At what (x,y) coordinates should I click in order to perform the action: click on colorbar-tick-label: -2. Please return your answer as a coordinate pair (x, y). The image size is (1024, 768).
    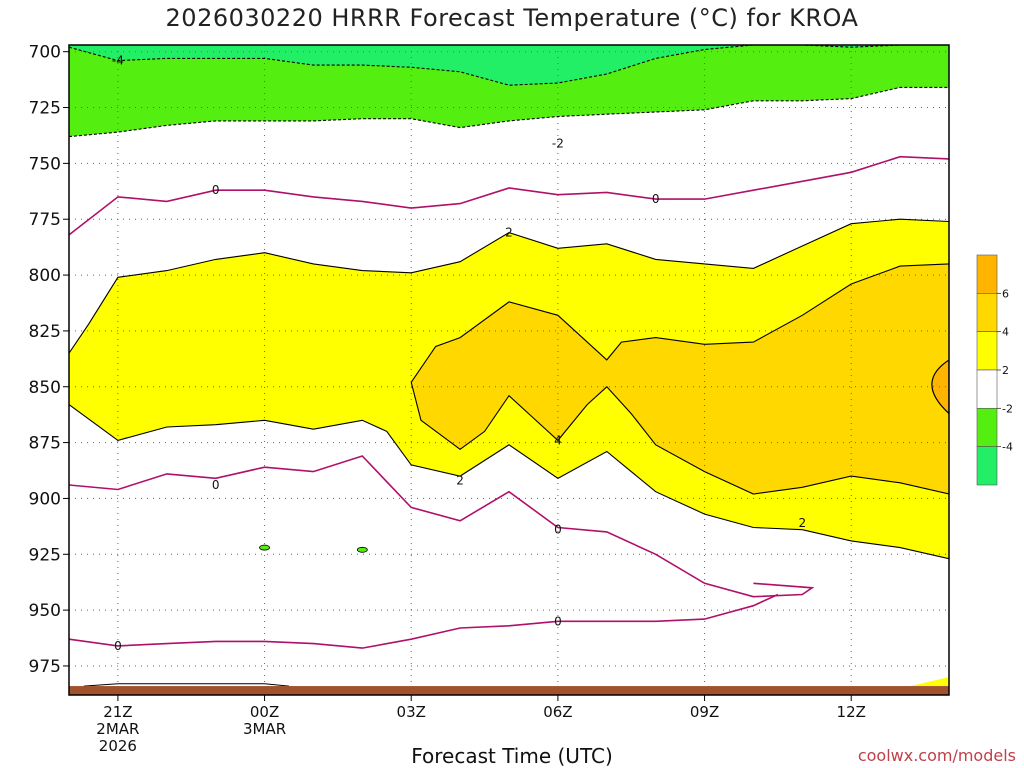
    Looking at the image, I should click on (1007, 408).